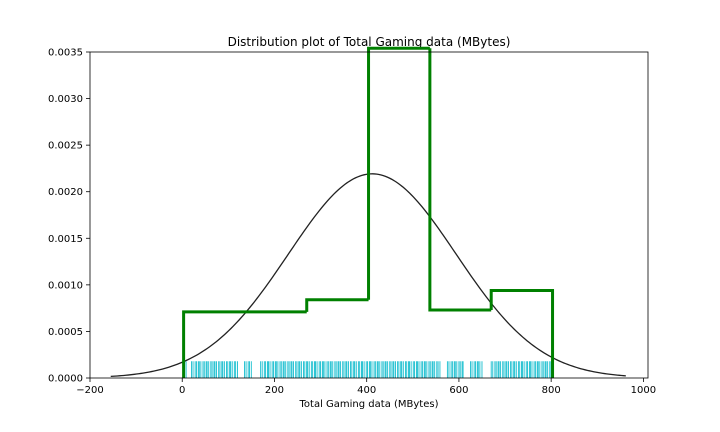 The height and width of the screenshot is (432, 720). I want to click on y-tick-label: 0.0035, so click(65, 53).